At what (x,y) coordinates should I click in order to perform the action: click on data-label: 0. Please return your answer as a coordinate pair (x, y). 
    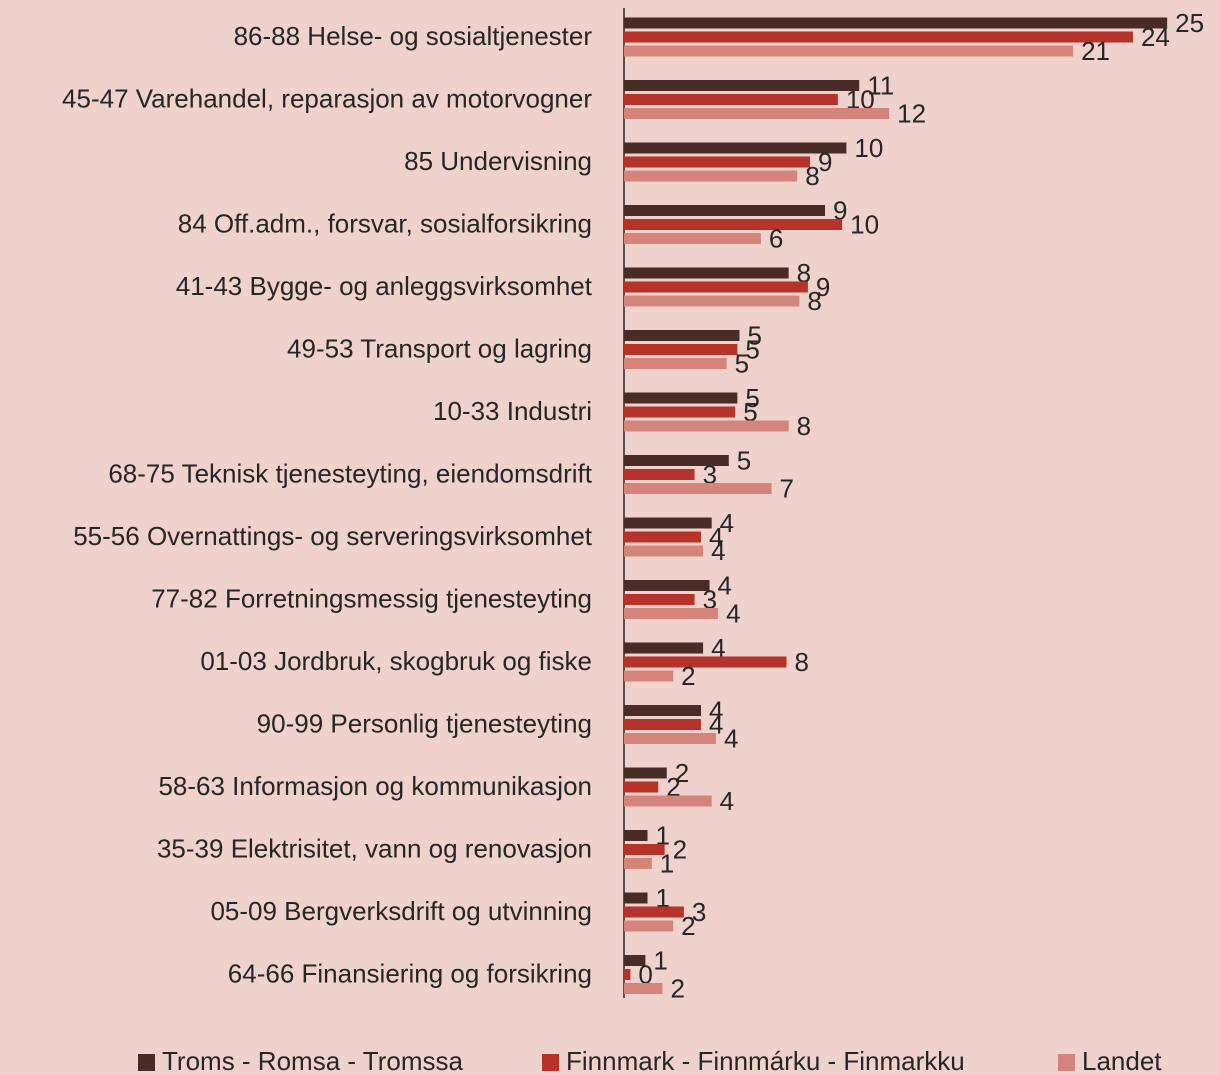
    Looking at the image, I should click on (645, 974).